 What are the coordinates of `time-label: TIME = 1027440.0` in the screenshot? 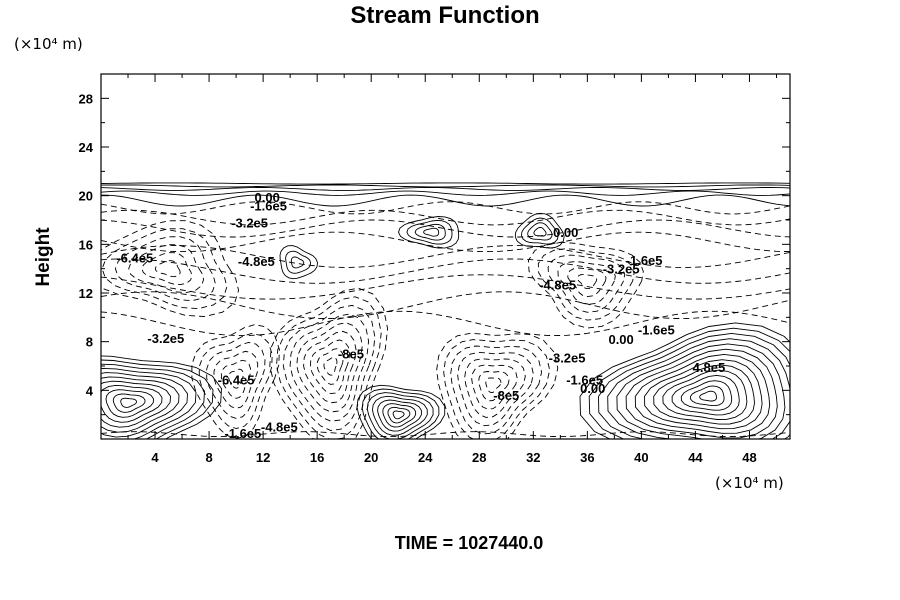 It's located at (469, 543).